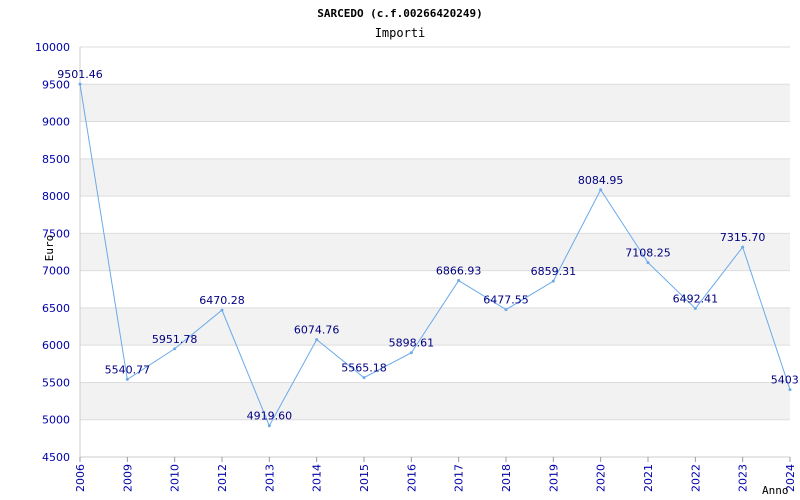 The width and height of the screenshot is (800, 500). Describe the element at coordinates (56, 122) in the screenshot. I see `y-tick-label: 9000` at that location.